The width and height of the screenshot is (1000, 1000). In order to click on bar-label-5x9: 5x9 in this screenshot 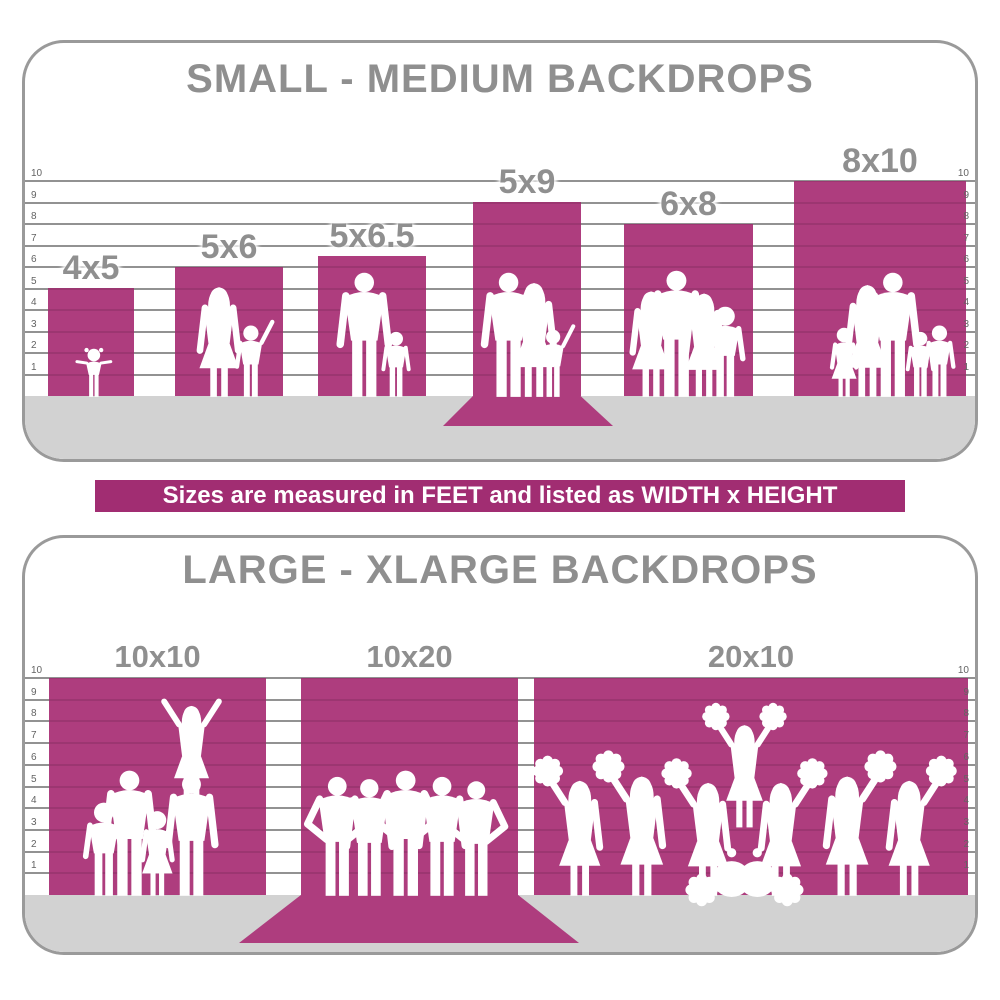, I will do `click(527, 182)`.